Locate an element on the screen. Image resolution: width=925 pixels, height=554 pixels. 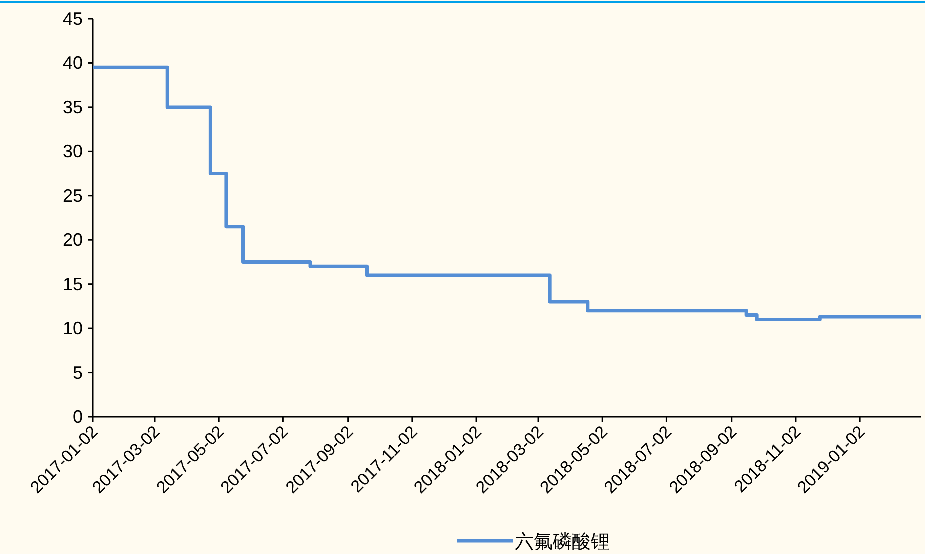
y-tick-label: 5 is located at coordinates (77, 372).